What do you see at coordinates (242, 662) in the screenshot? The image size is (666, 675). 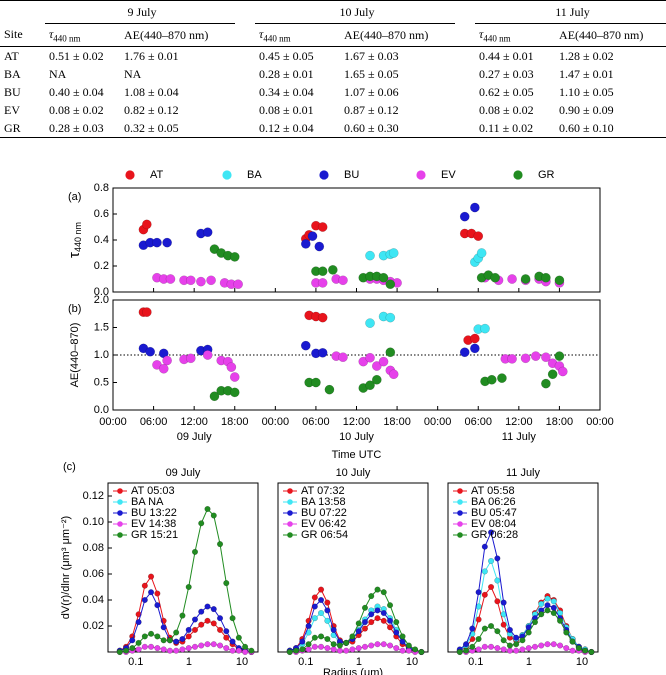 I see `x-tick-label: 10` at bounding box center [242, 662].